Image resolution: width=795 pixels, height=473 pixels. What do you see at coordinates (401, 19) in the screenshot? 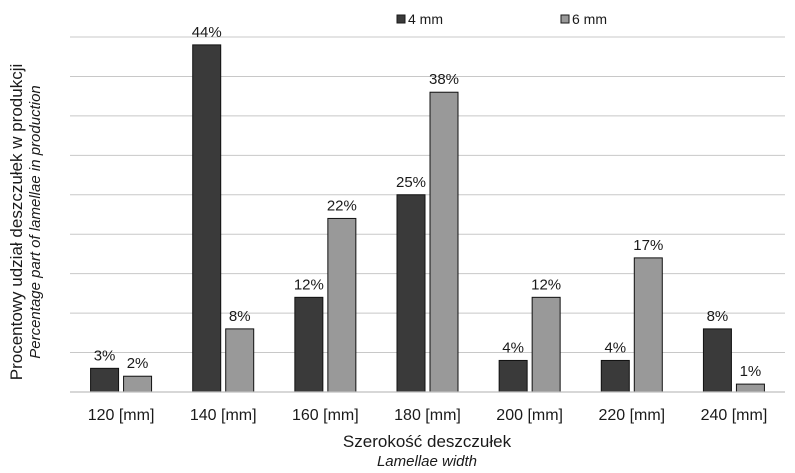
I see `legend-swatch-4mm` at bounding box center [401, 19].